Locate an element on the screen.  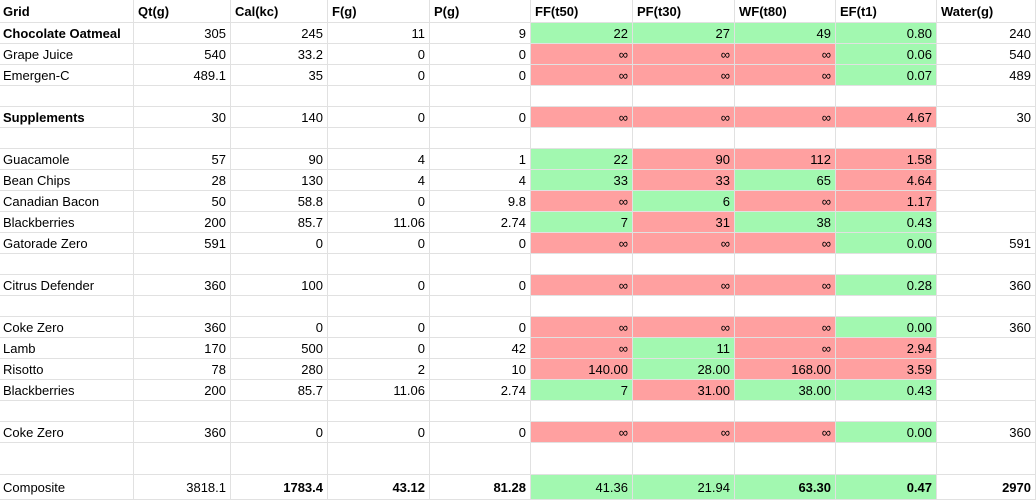
column-header: PF(t30) is located at coordinates (684, 11).